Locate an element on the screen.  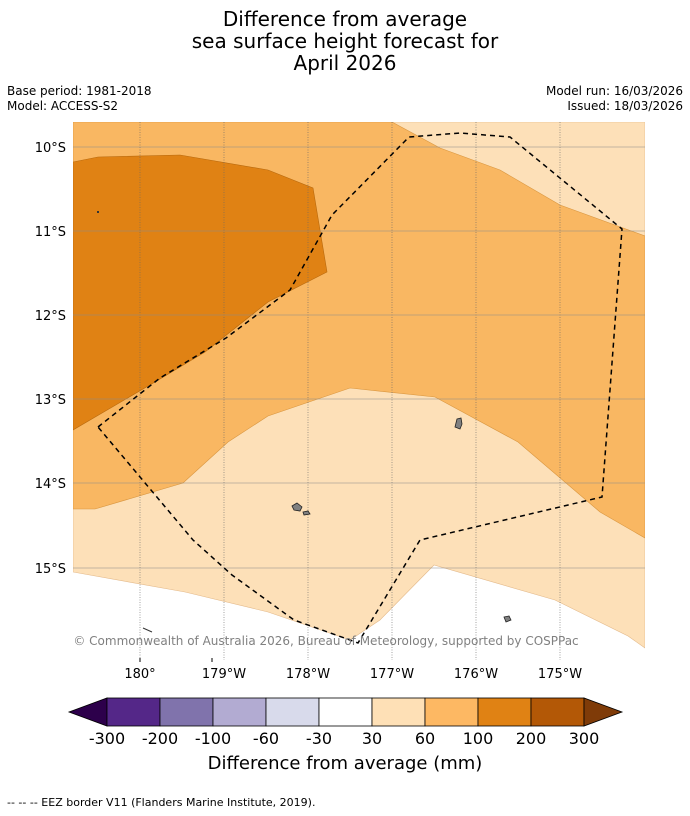
colorbar-title: Difference from average (mm) is located at coordinates (345, 763).